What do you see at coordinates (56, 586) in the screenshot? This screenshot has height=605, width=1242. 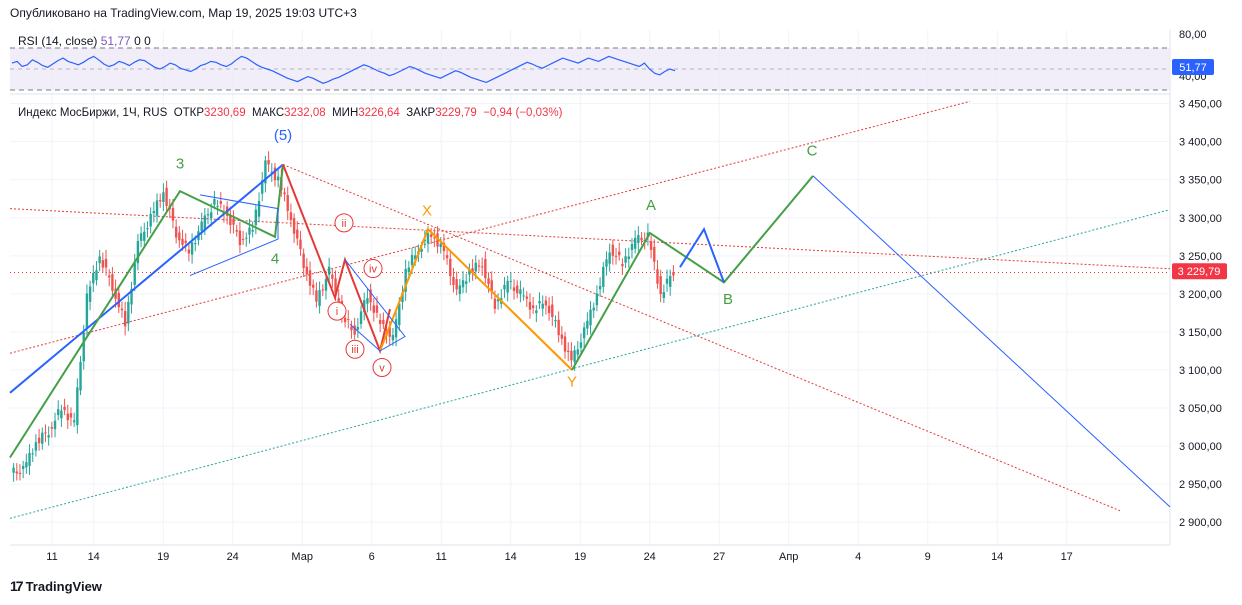 I see `tradingview-logo: 17 TradingView` at bounding box center [56, 586].